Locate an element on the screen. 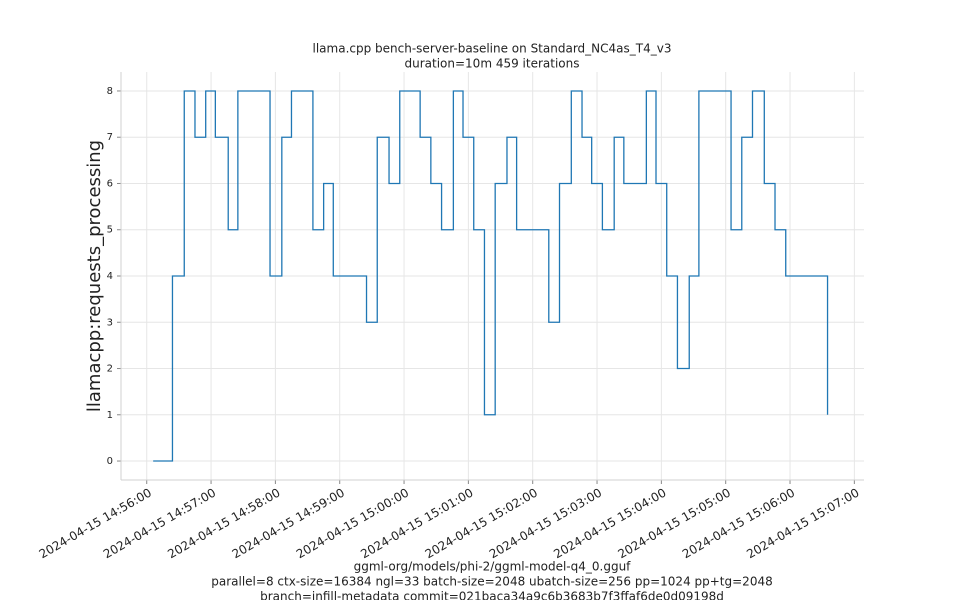 The height and width of the screenshot is (600, 960). y-tick-label: 7 is located at coordinates (110, 137).